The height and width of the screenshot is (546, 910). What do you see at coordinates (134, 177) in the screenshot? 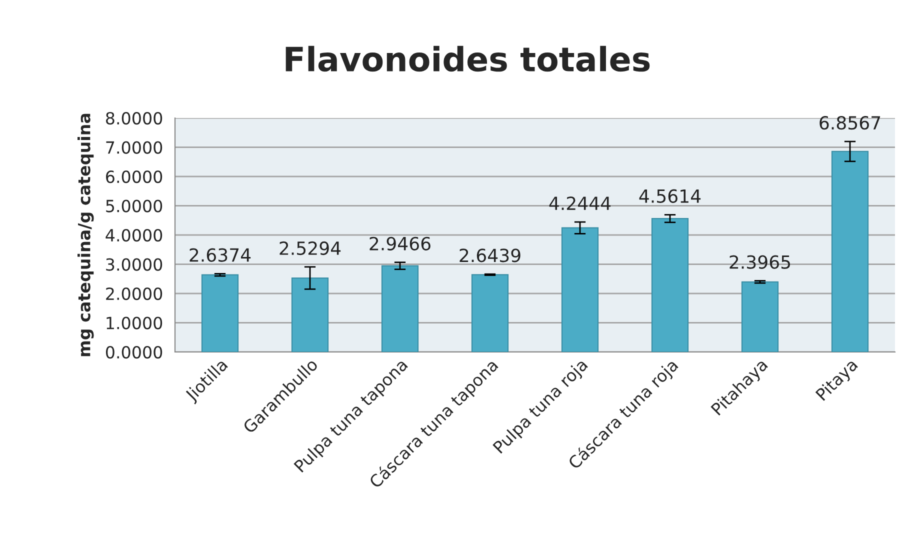
I see `y-tick-label: 6.0000` at bounding box center [134, 177].